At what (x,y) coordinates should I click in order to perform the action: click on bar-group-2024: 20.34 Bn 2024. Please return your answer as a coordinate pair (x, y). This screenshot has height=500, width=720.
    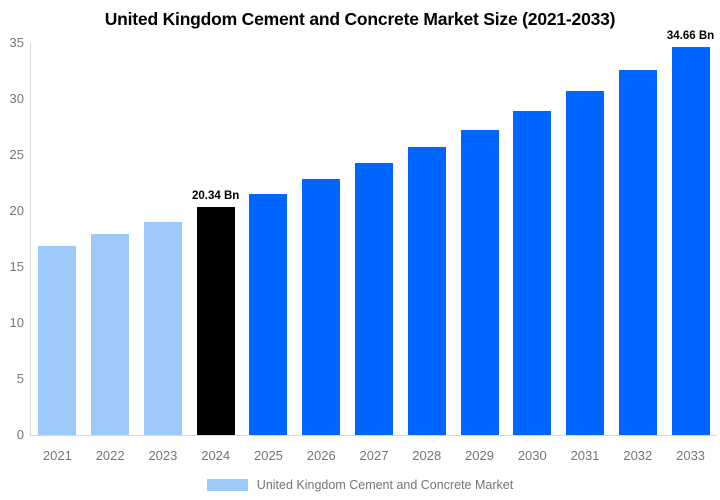
    Looking at the image, I should click on (215, 253).